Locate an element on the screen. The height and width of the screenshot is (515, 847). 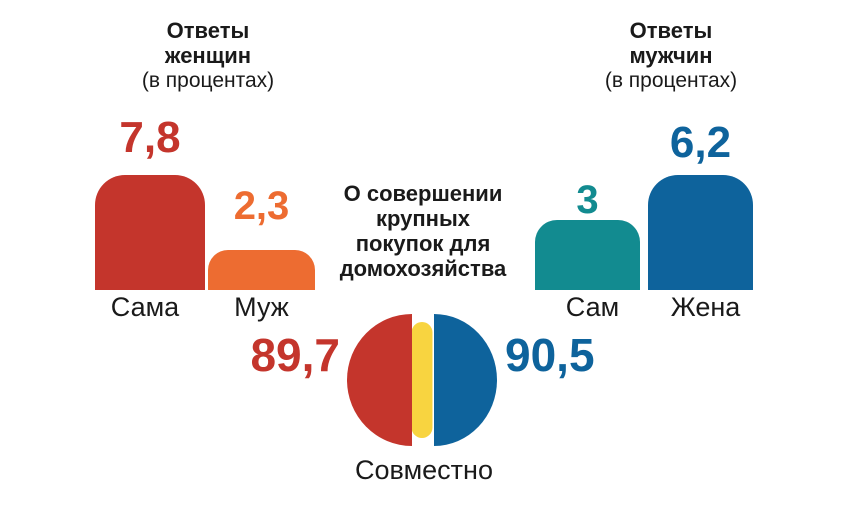
men-bar-label-zhena: Жена is located at coordinates (705, 307).